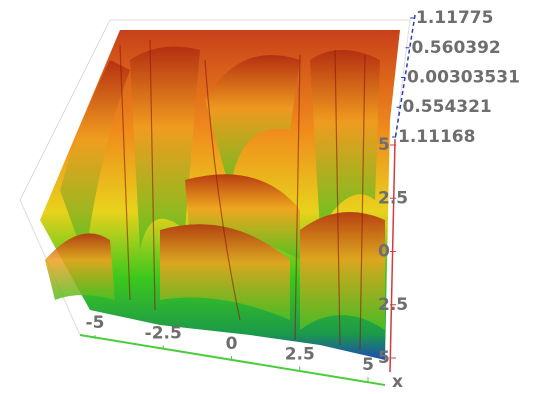  What do you see at coordinates (454, 18) in the screenshot?
I see `z-tick-label: 1.11775` at bounding box center [454, 18].